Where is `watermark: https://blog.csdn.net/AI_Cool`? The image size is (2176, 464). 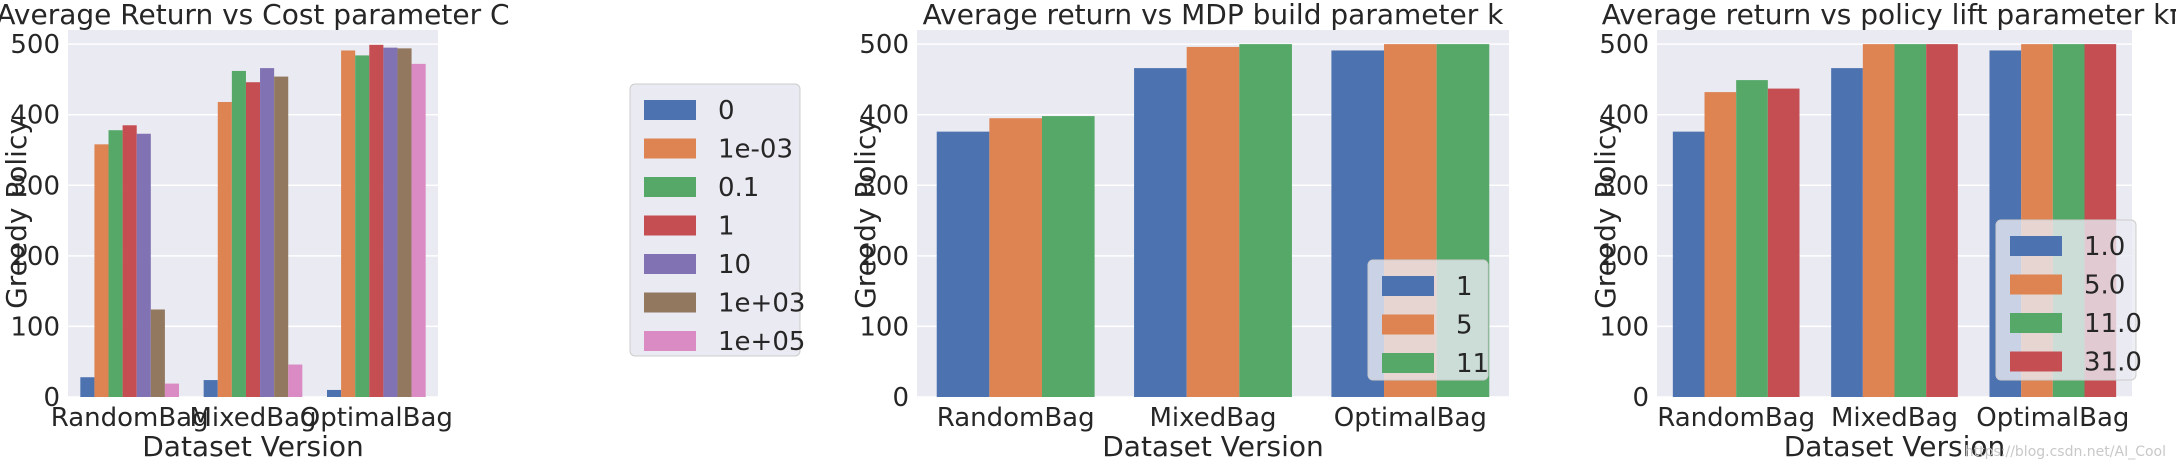
watermark: https://blog.csdn.net/AI_Cool is located at coordinates (2065, 452).